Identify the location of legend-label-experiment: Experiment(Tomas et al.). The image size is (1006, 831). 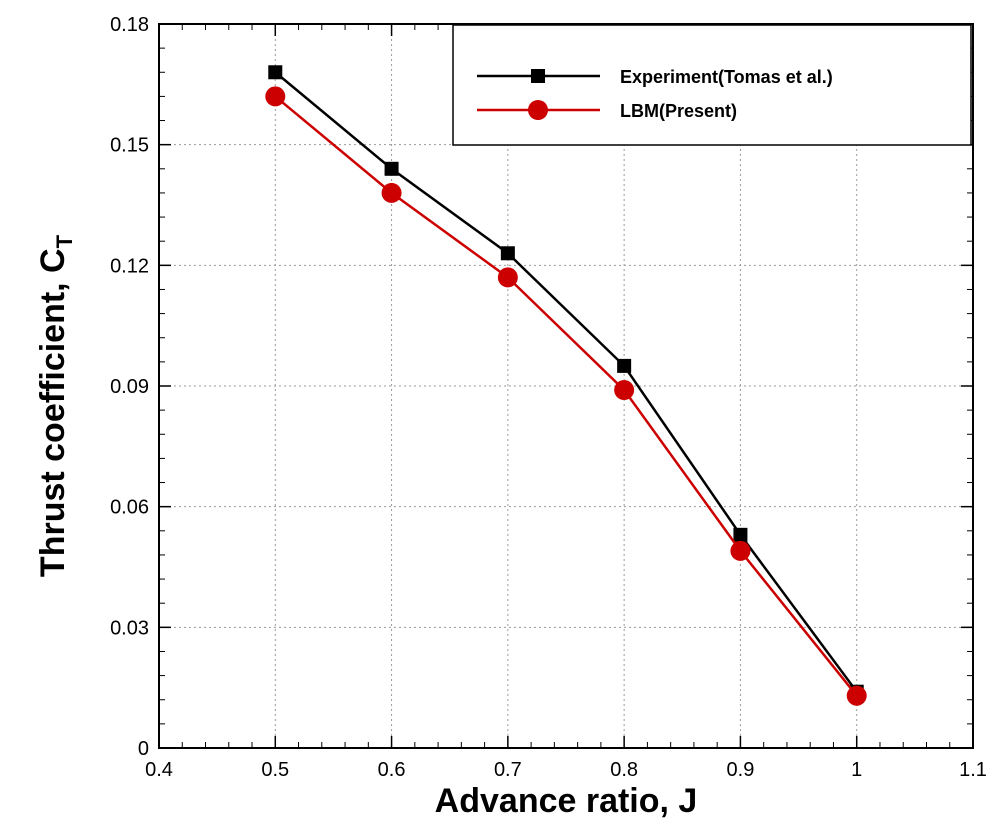
(726, 77).